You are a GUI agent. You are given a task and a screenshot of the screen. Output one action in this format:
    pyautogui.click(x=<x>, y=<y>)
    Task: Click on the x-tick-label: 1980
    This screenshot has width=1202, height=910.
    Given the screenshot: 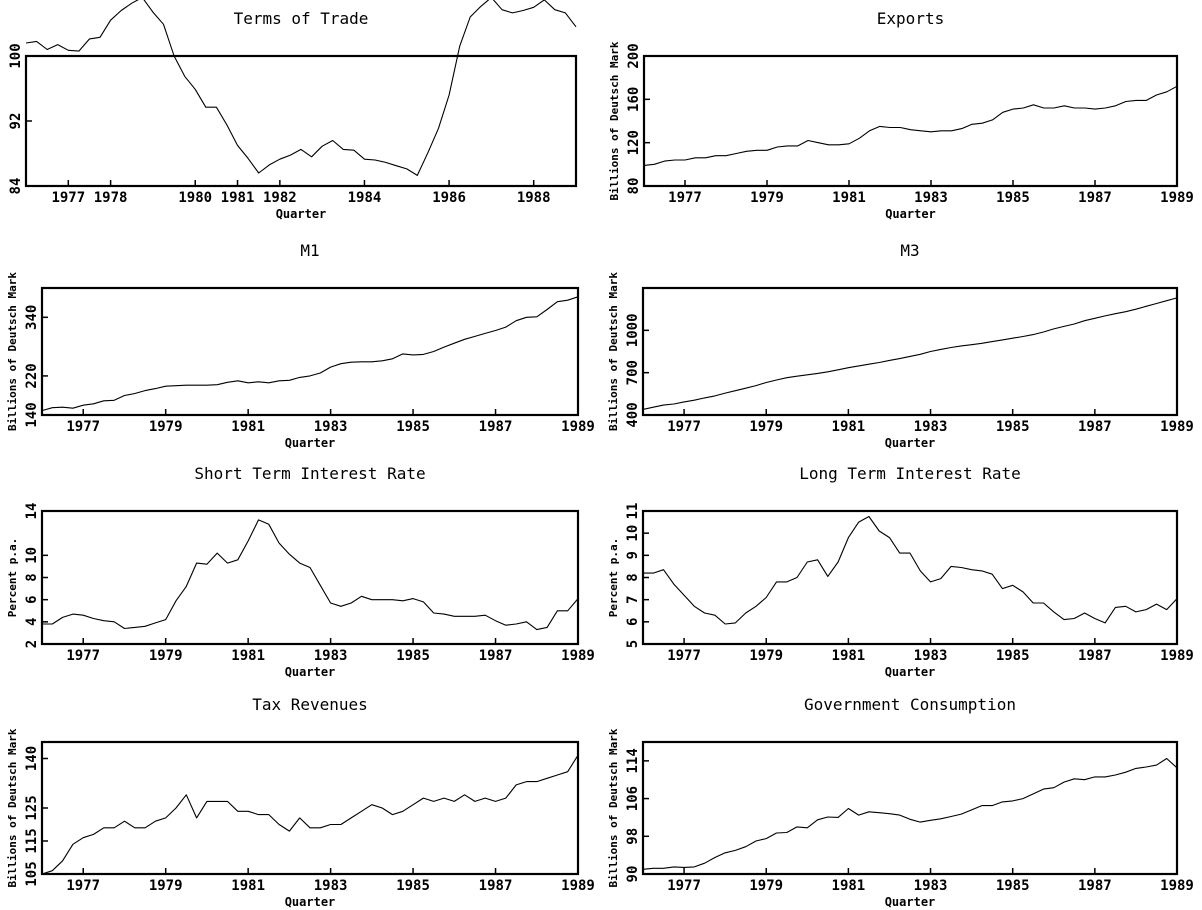 What is the action you would take?
    pyautogui.click(x=195, y=198)
    